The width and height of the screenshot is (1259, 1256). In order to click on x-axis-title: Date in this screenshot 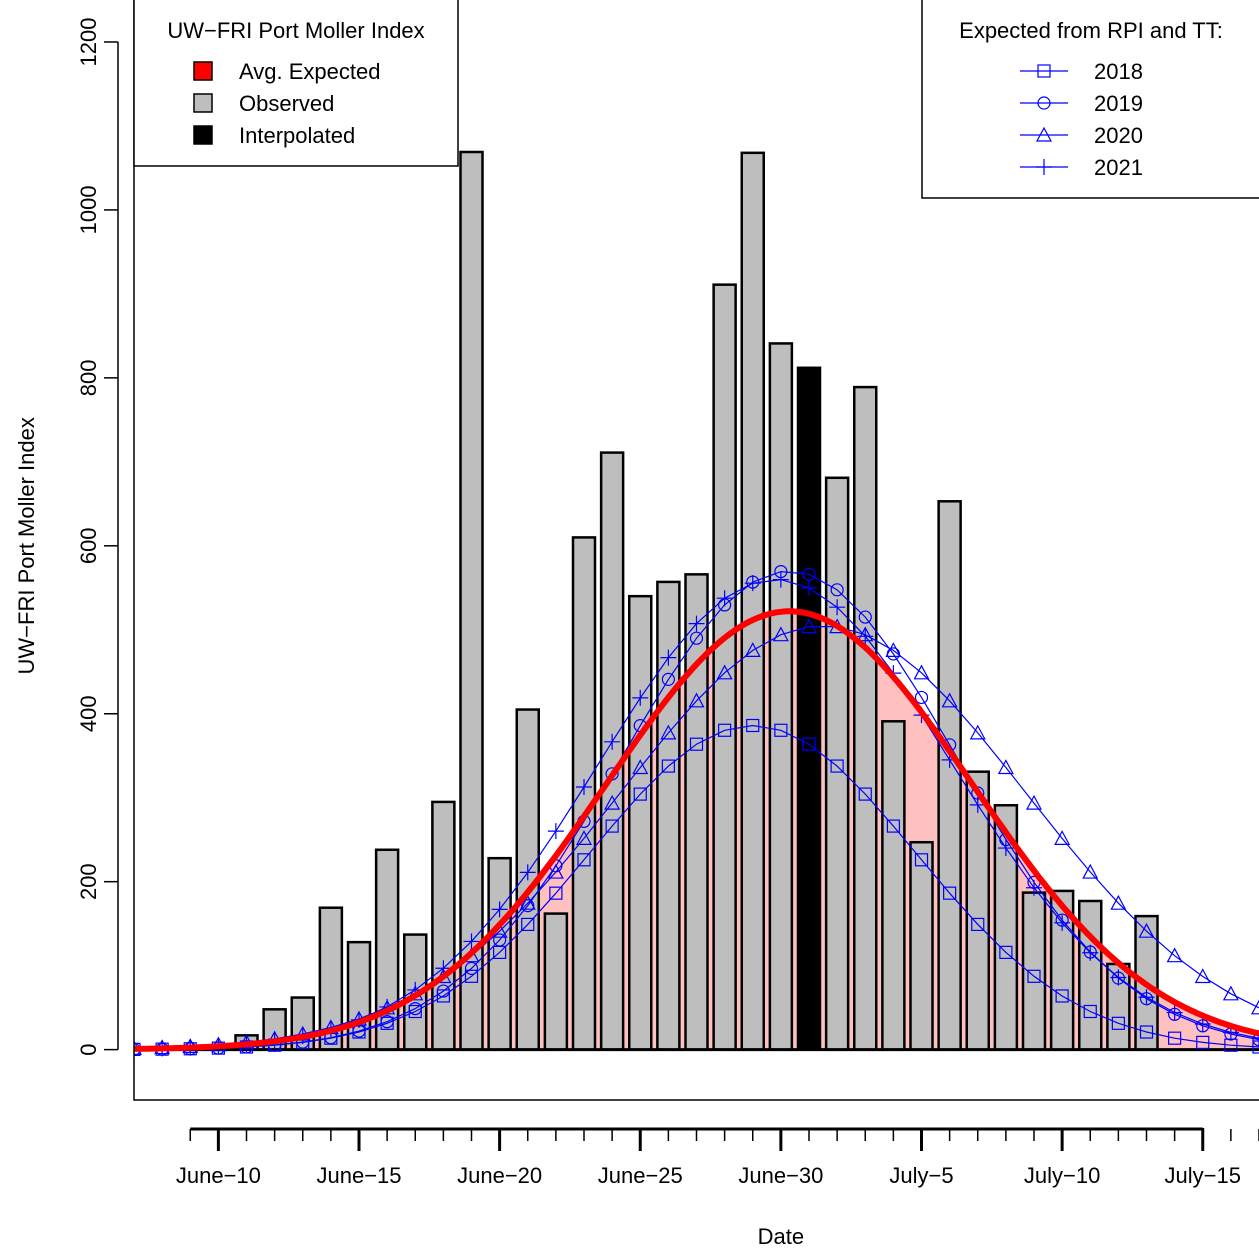, I will do `click(781, 1236)`.